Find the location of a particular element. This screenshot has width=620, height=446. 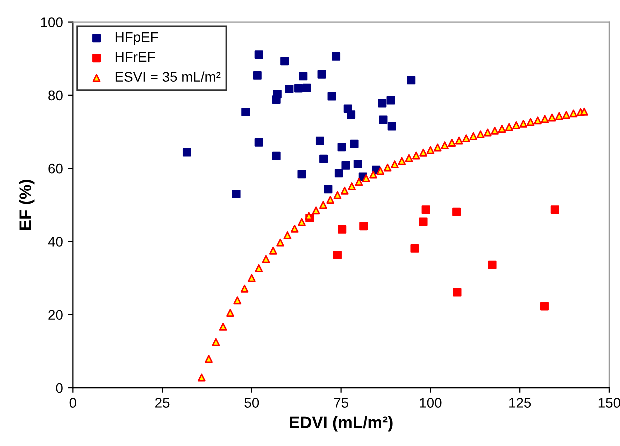

y-tick-label: 80 is located at coordinates (55, 95).